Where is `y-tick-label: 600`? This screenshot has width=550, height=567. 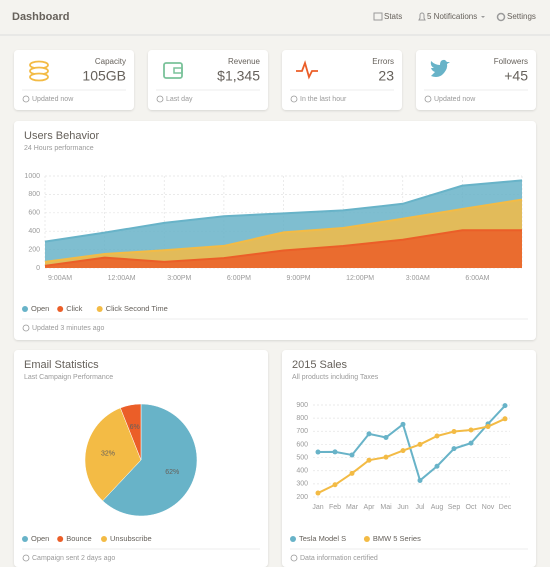 y-tick-label: 600 is located at coordinates (34, 213).